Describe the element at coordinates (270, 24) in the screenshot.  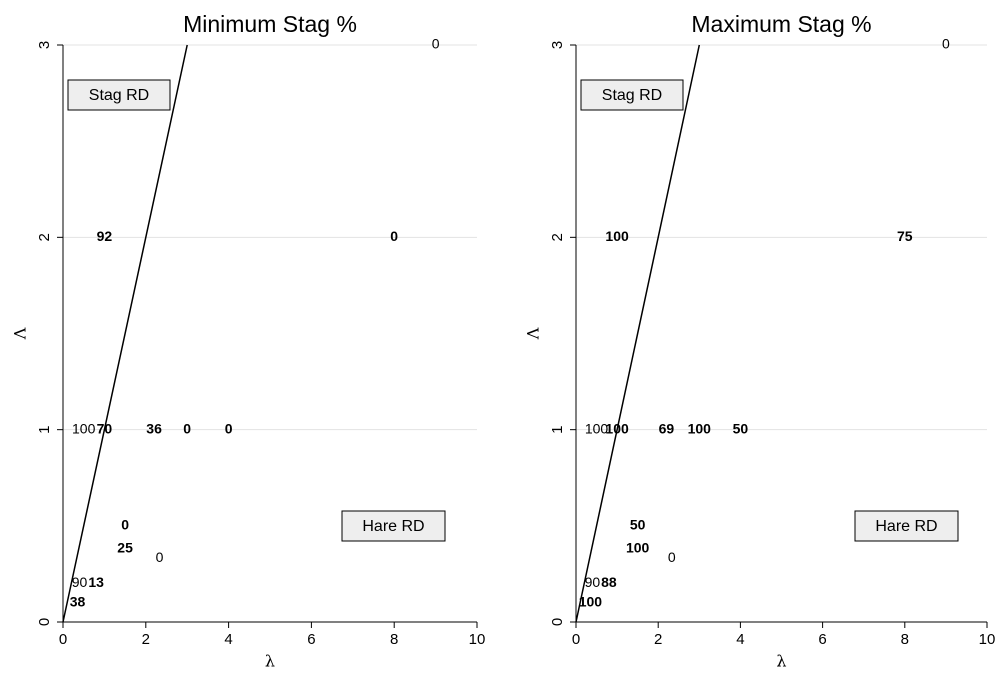
I see `chart-title: Minimum Stag %` at that location.